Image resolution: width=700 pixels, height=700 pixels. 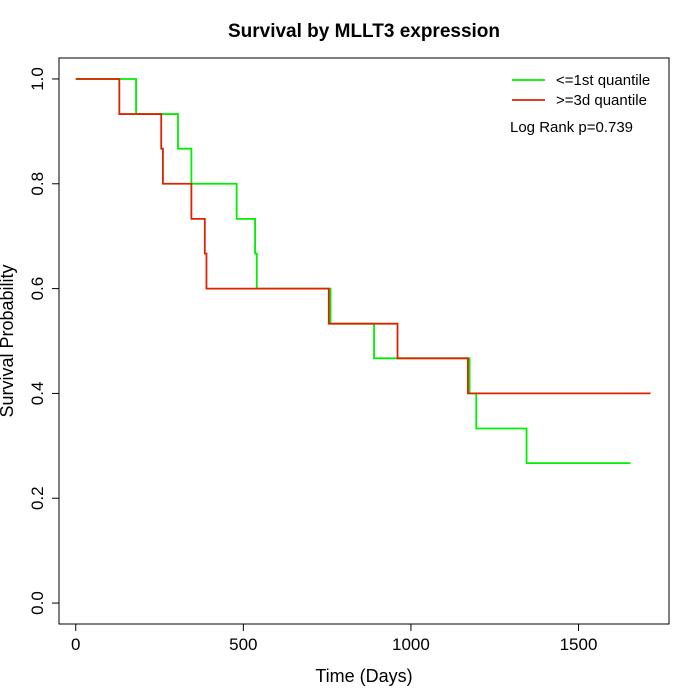 What do you see at coordinates (37, 603) in the screenshot?
I see `y-tick-label: 0.0` at bounding box center [37, 603].